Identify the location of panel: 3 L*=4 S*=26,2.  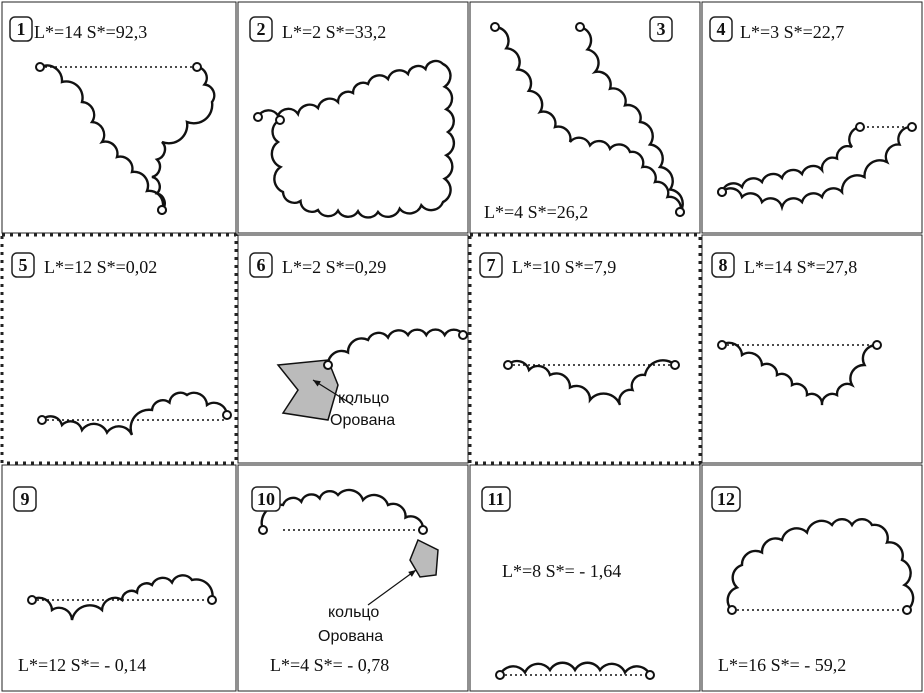
(585, 117).